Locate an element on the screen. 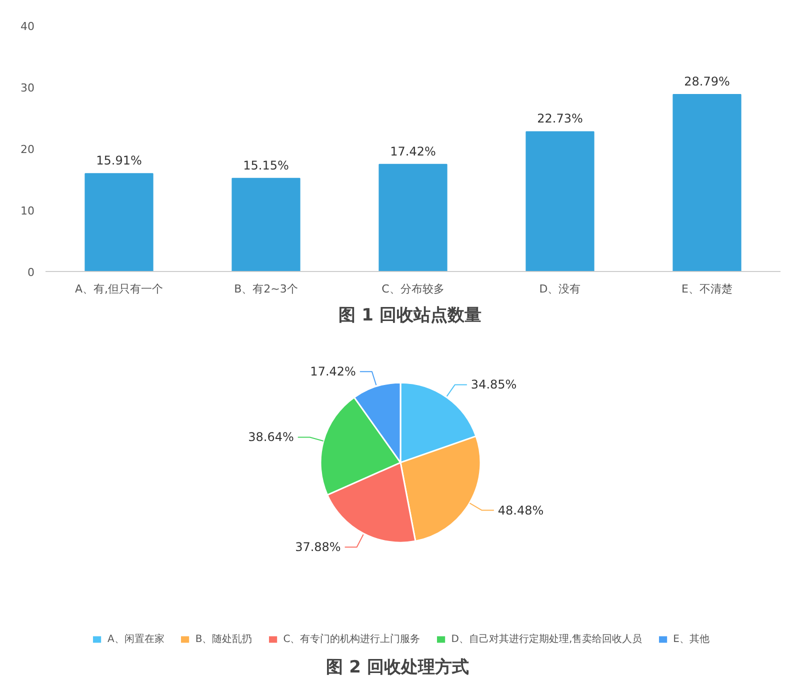 This screenshot has width=800, height=697. data-label: 48.48% is located at coordinates (521, 510).